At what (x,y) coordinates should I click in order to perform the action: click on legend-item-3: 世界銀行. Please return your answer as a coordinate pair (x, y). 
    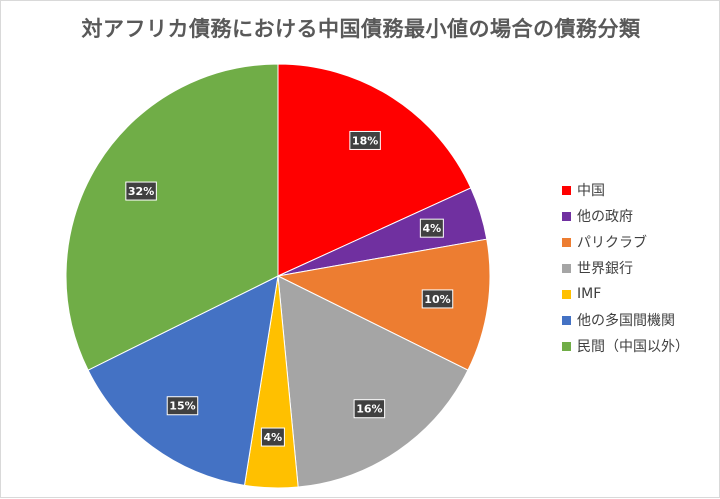
    Looking at the image, I should click on (625, 268).